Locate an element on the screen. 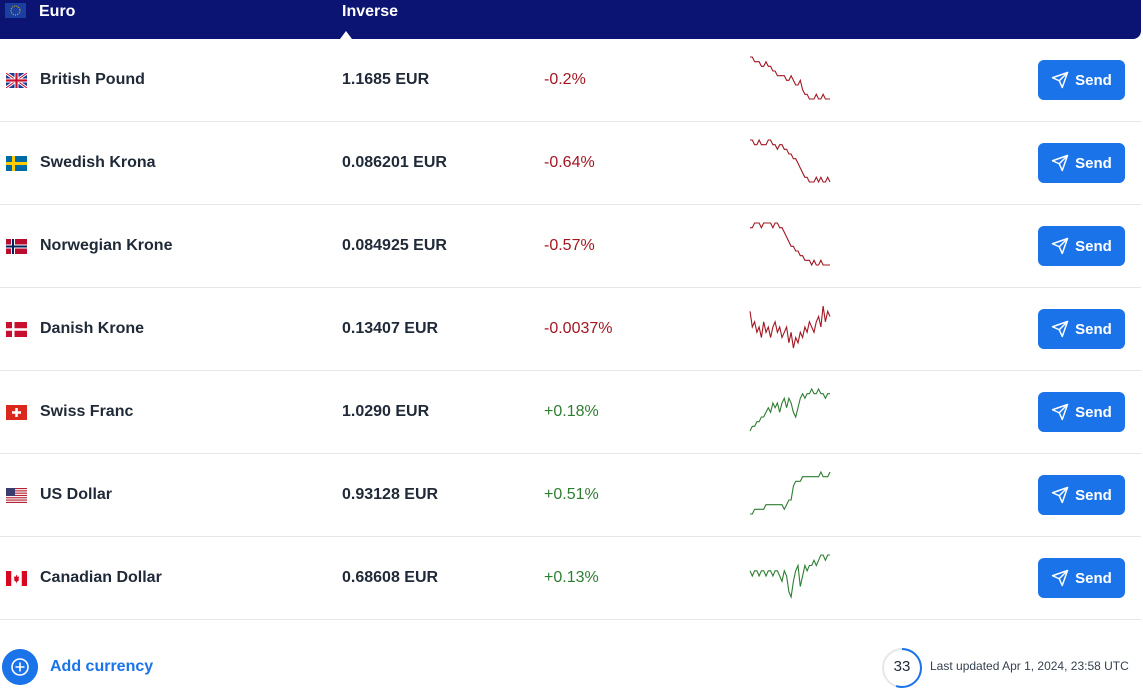 The width and height of the screenshot is (1143, 689). add-currency-icon is located at coordinates (20, 667).